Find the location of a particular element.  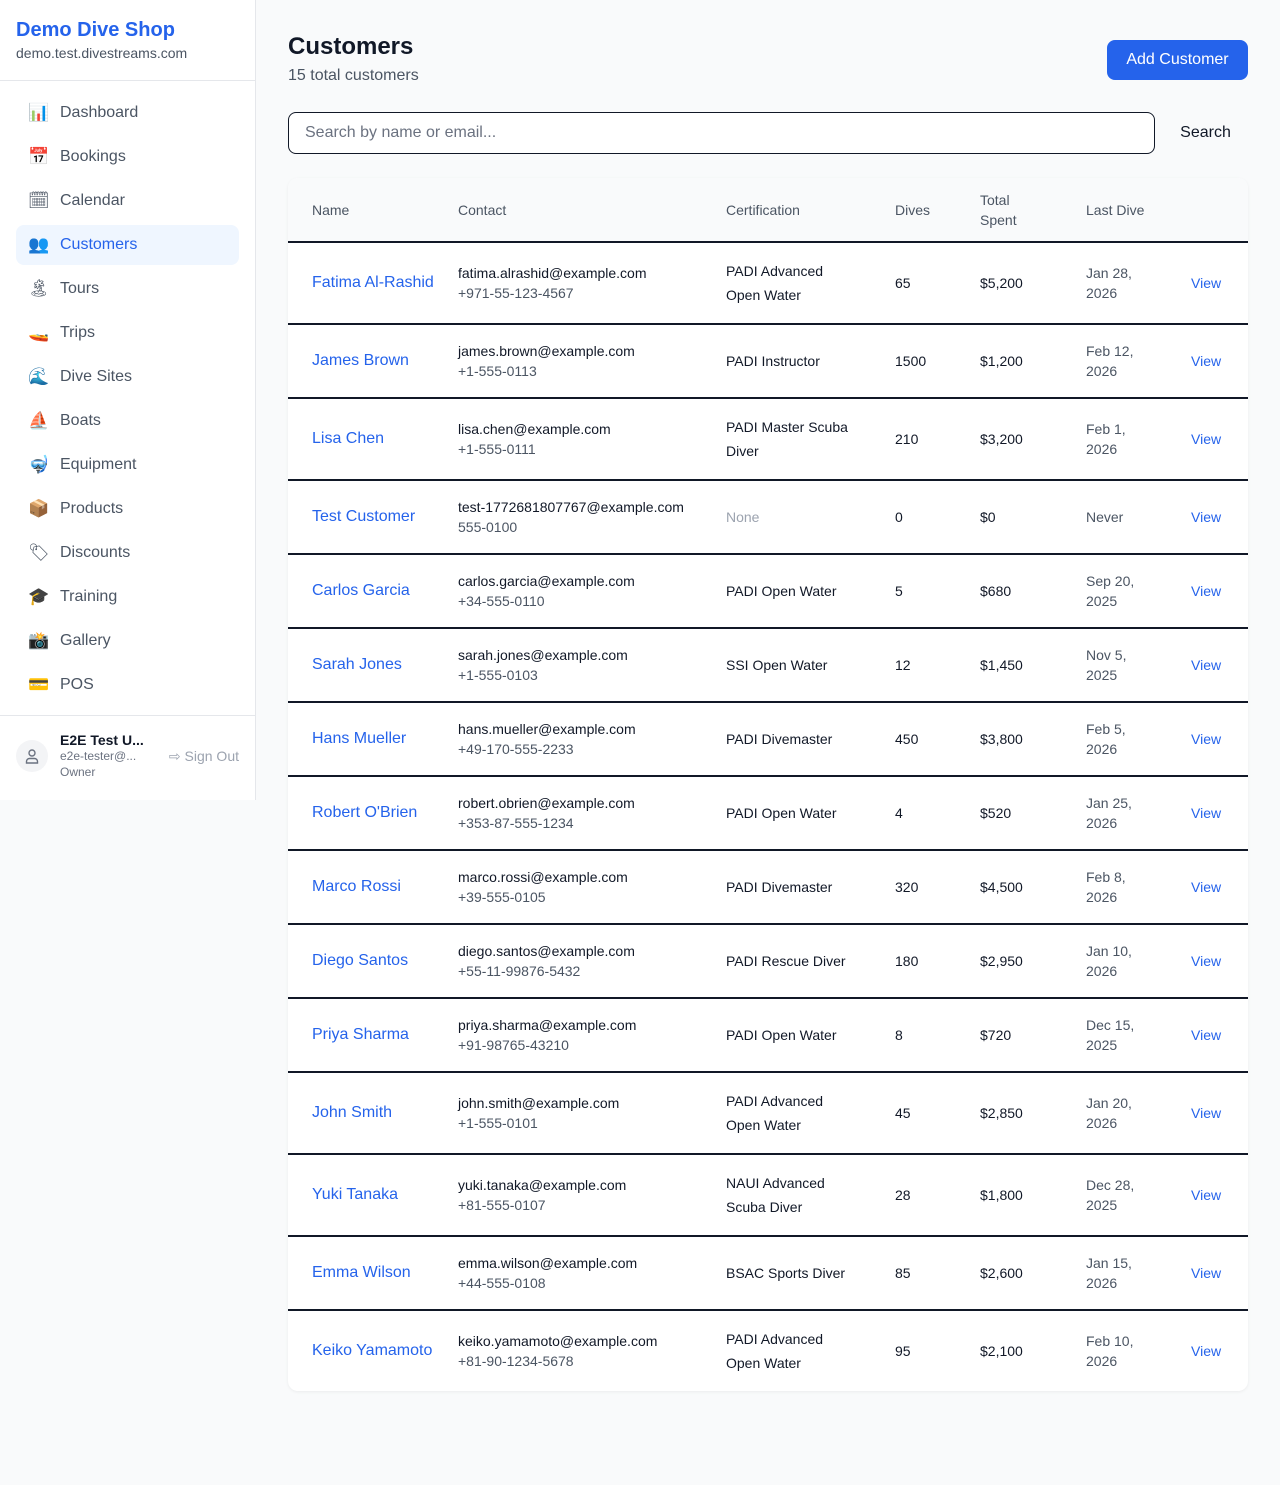

last-dive-cell: Jan 25, 2026 is located at coordinates (1114, 813).